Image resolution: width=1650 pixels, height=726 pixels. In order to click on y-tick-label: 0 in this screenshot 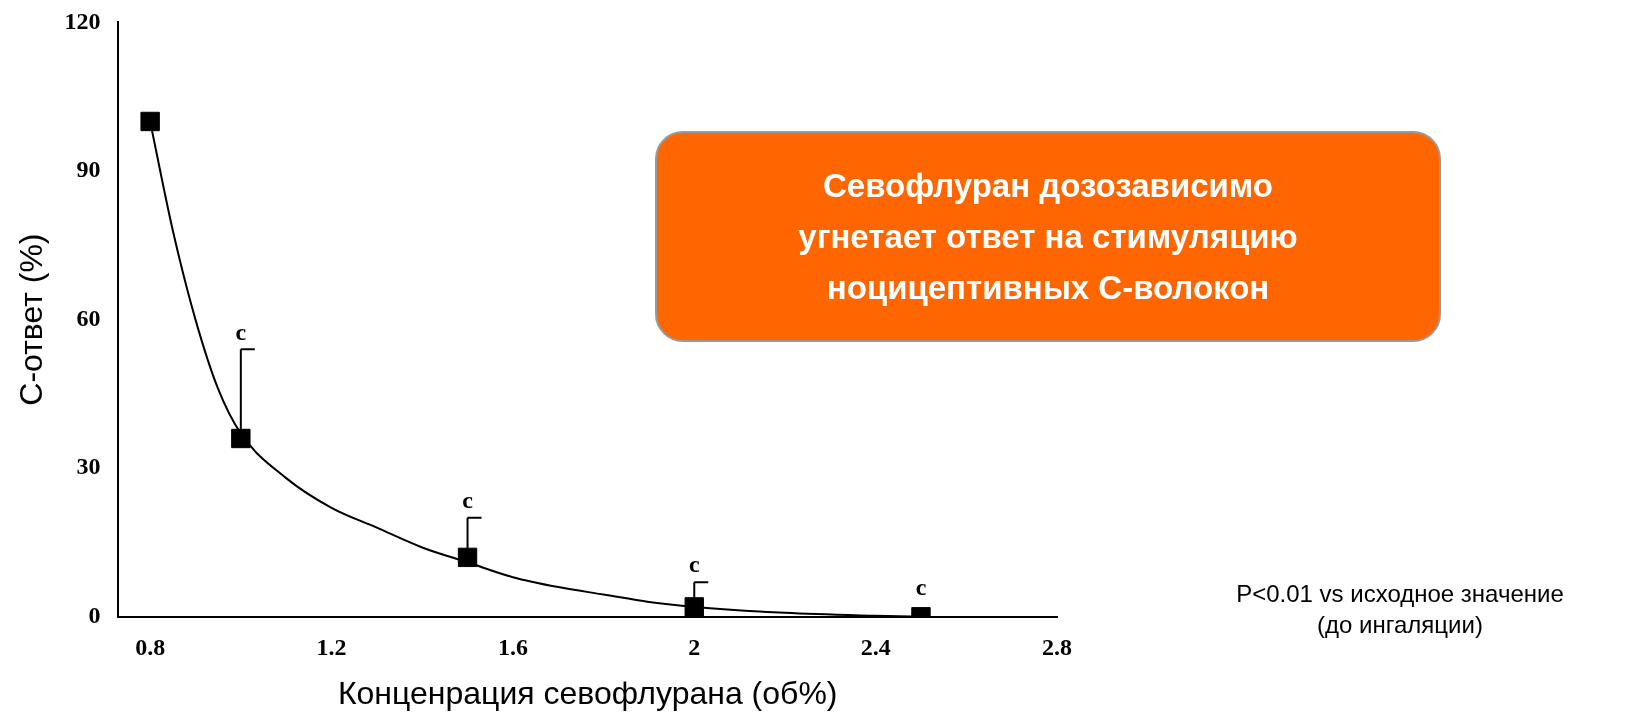, I will do `click(94, 615)`.